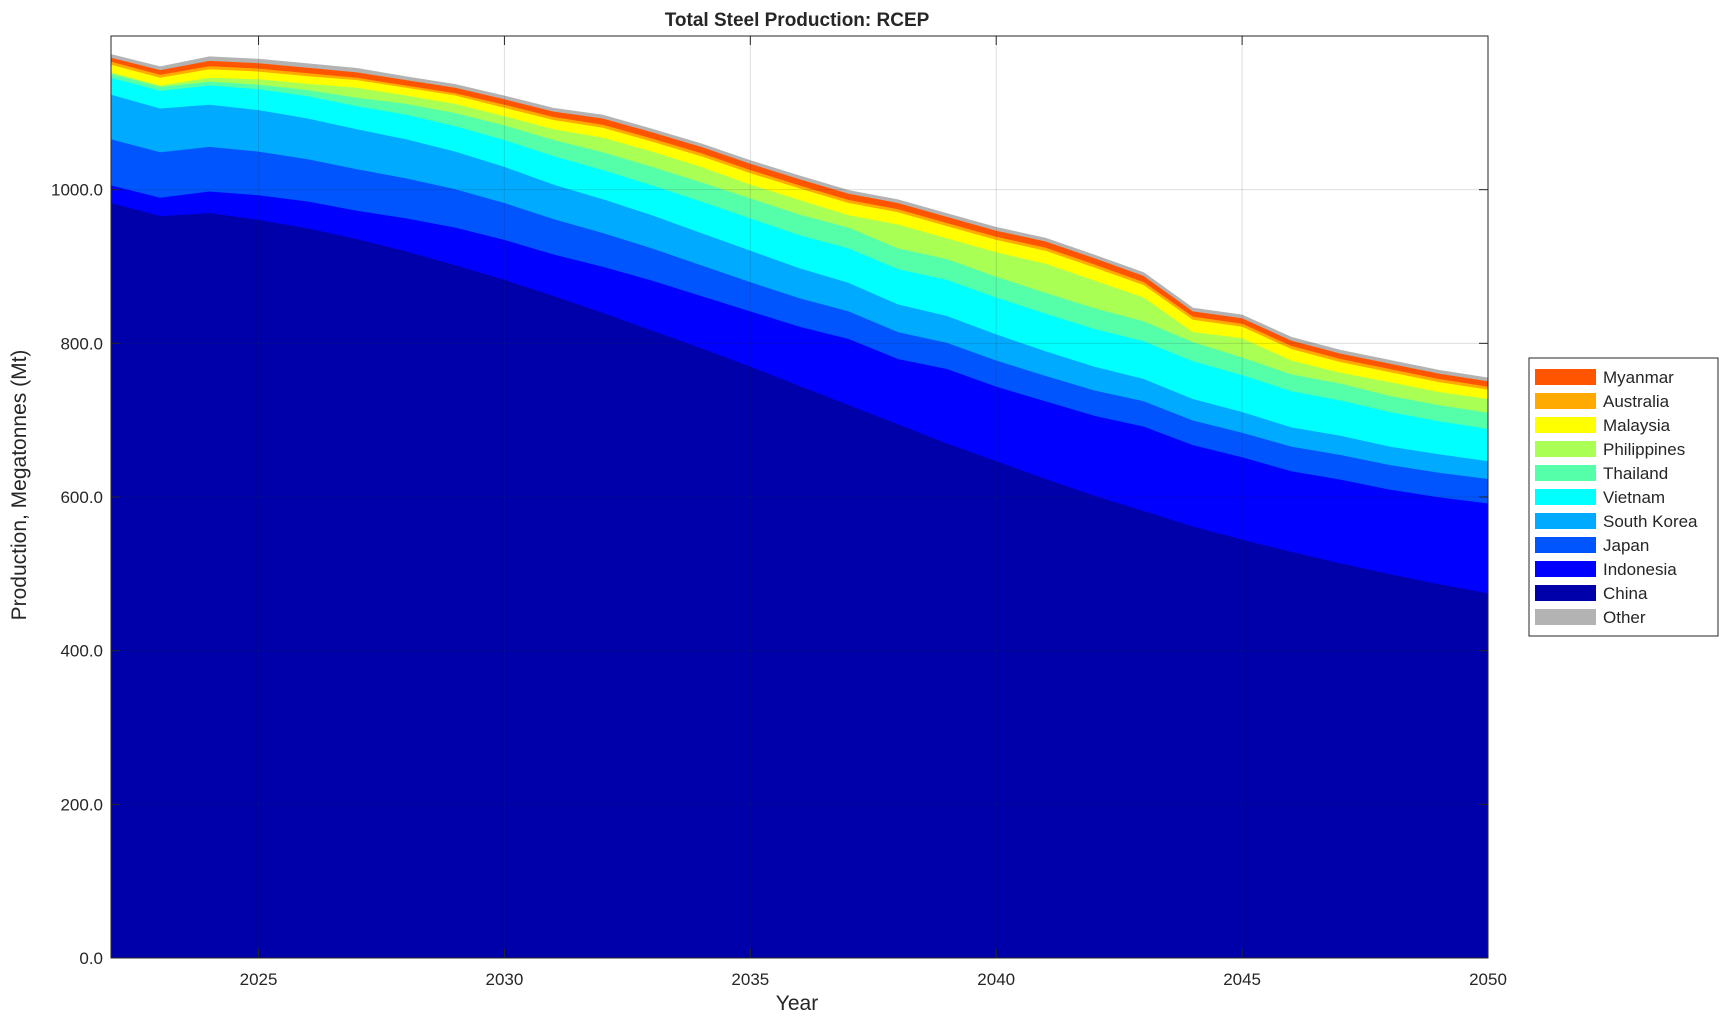 This screenshot has height=1021, width=1724. What do you see at coordinates (1638, 377) in the screenshot?
I see `legend-label-myanmar: Myanmar` at bounding box center [1638, 377].